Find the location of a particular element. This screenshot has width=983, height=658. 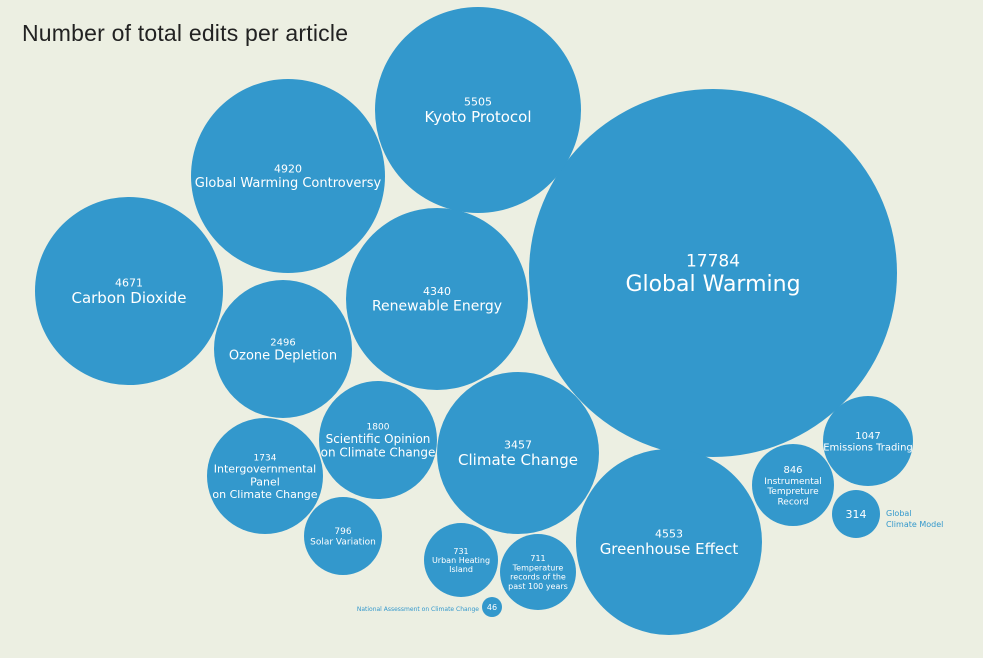

bubble-label: Island is located at coordinates (461, 569).